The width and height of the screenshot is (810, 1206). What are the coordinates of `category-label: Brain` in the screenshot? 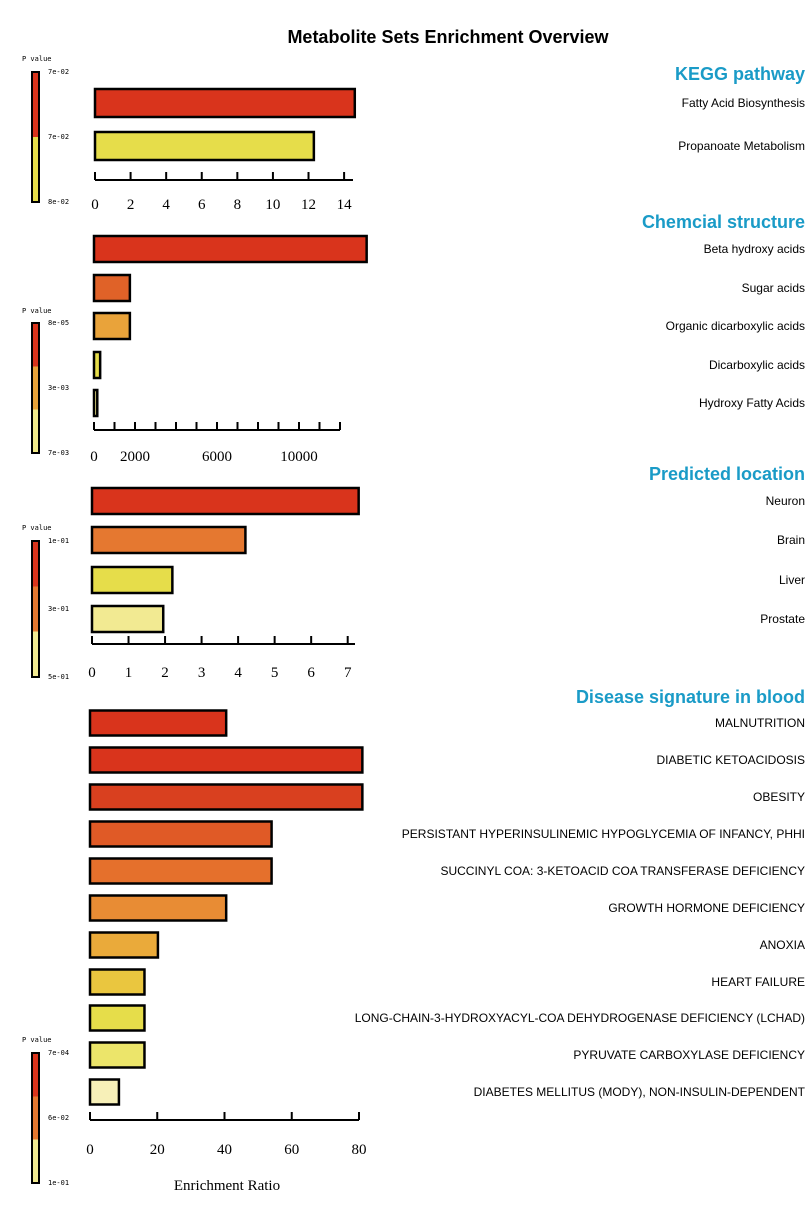 It's located at (791, 540).